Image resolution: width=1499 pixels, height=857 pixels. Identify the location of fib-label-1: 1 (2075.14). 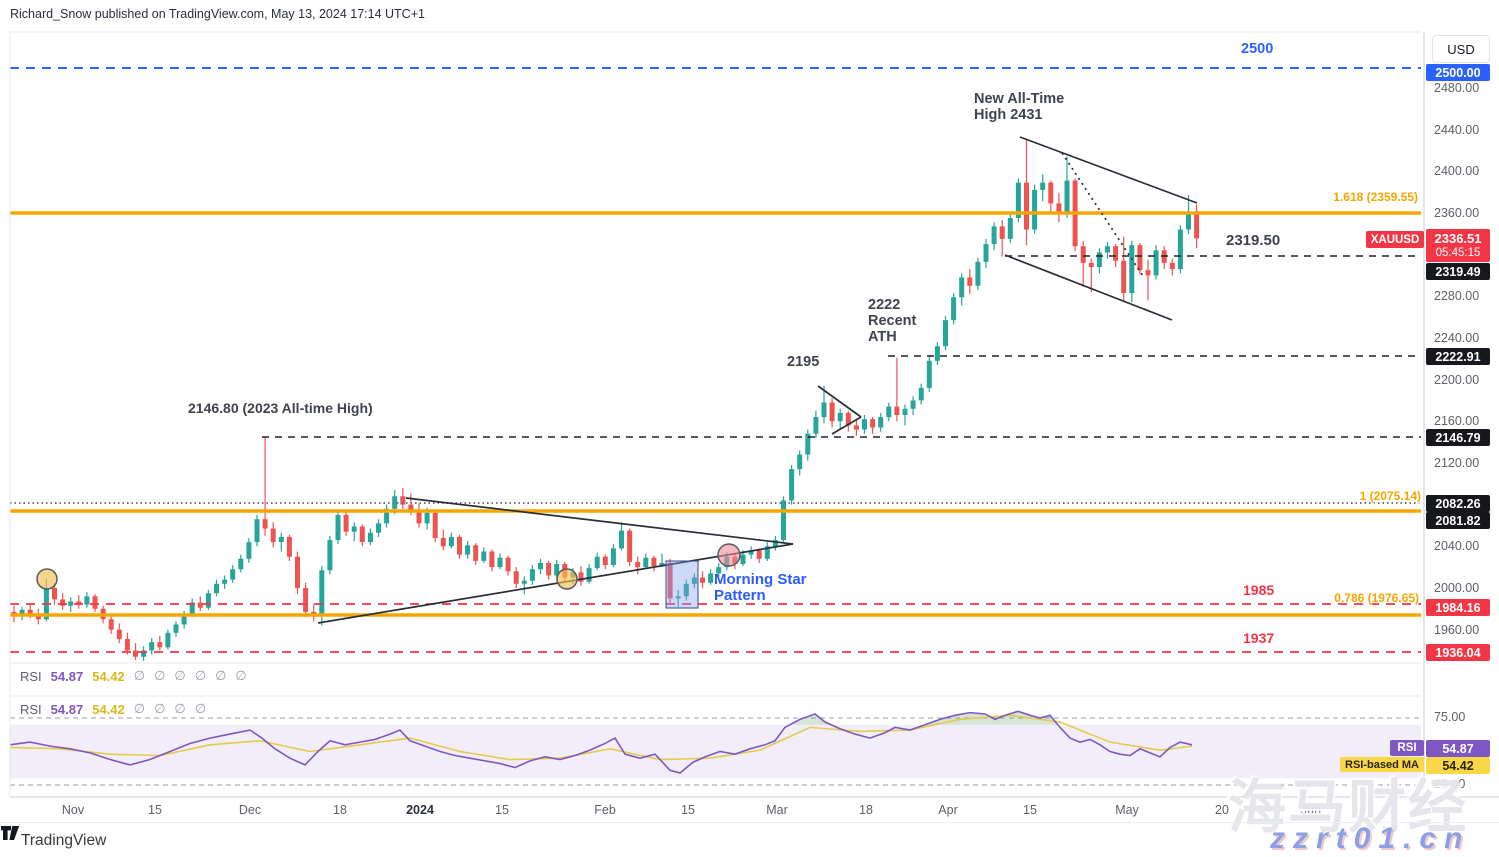
(1390, 496).